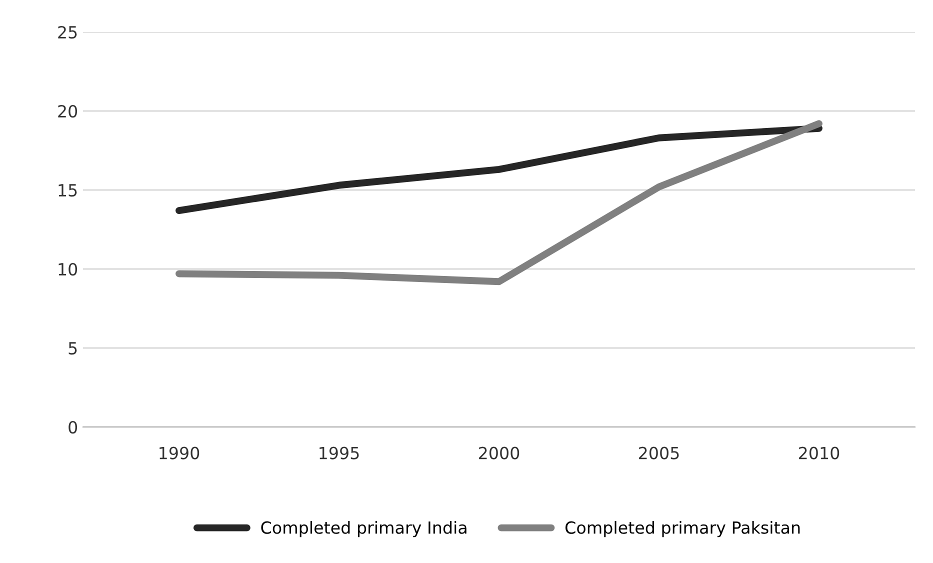 The width and height of the screenshot is (933, 563). I want to click on x-tick-label: 1995, so click(339, 453).